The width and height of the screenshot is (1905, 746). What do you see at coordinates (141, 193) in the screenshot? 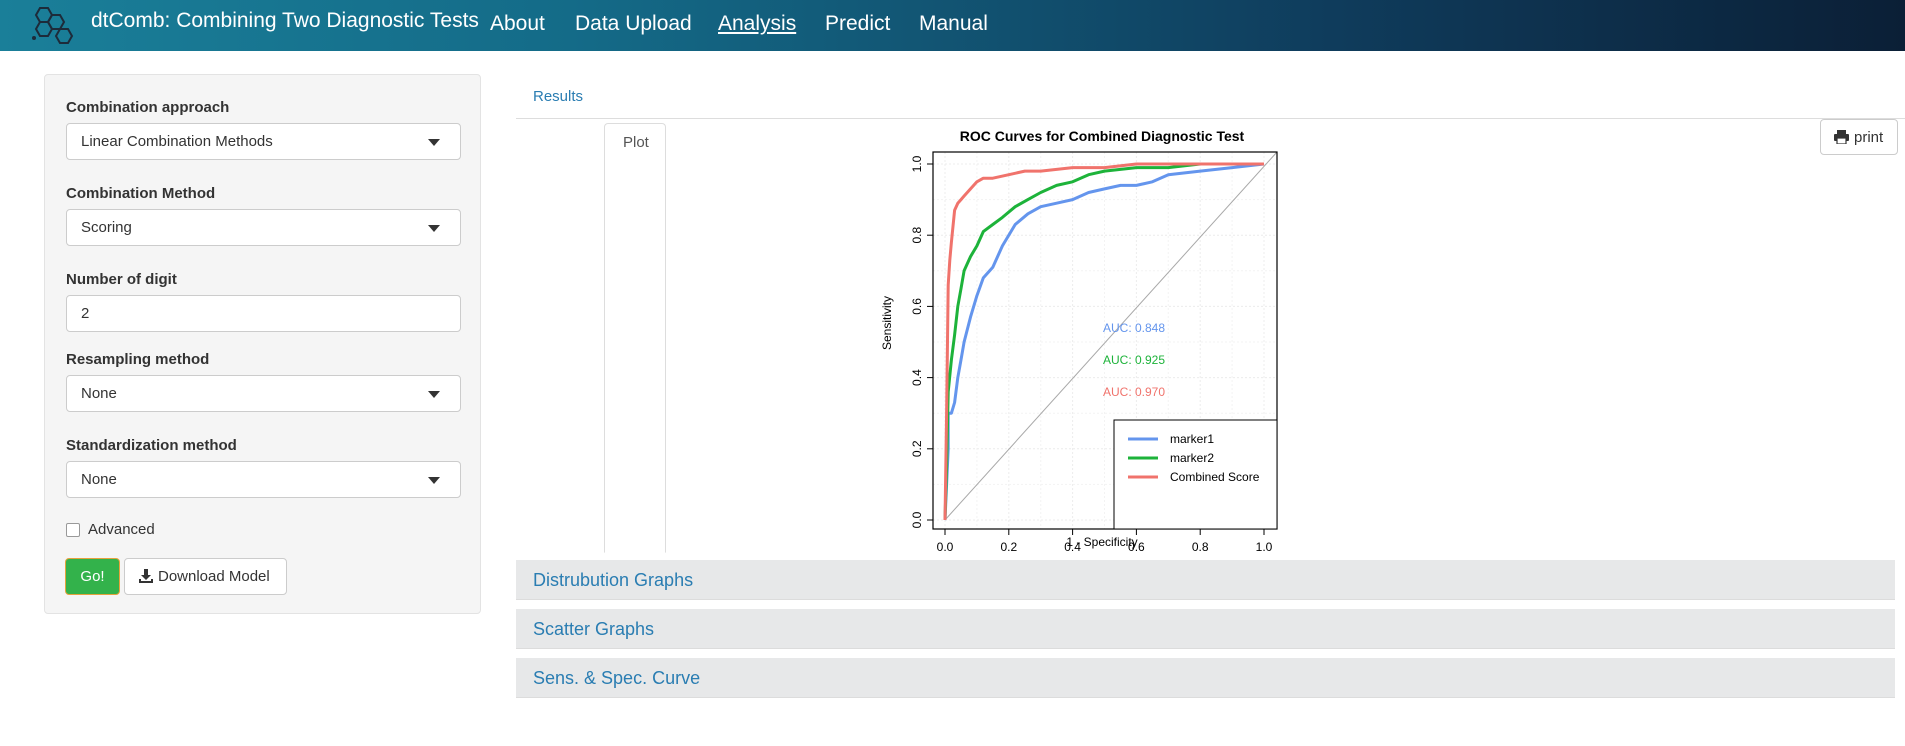
I see `combination-method-label: Combination Method` at bounding box center [141, 193].